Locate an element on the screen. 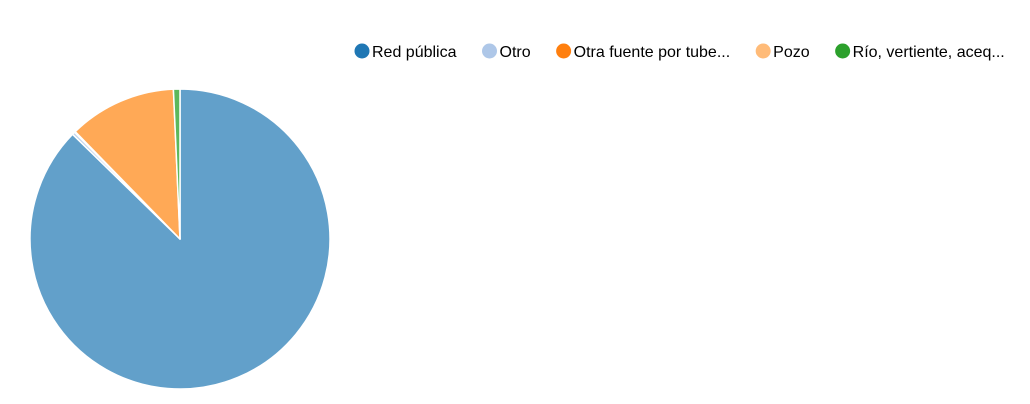 The width and height of the screenshot is (1030, 404). legend-label-1: Otro is located at coordinates (515, 52).